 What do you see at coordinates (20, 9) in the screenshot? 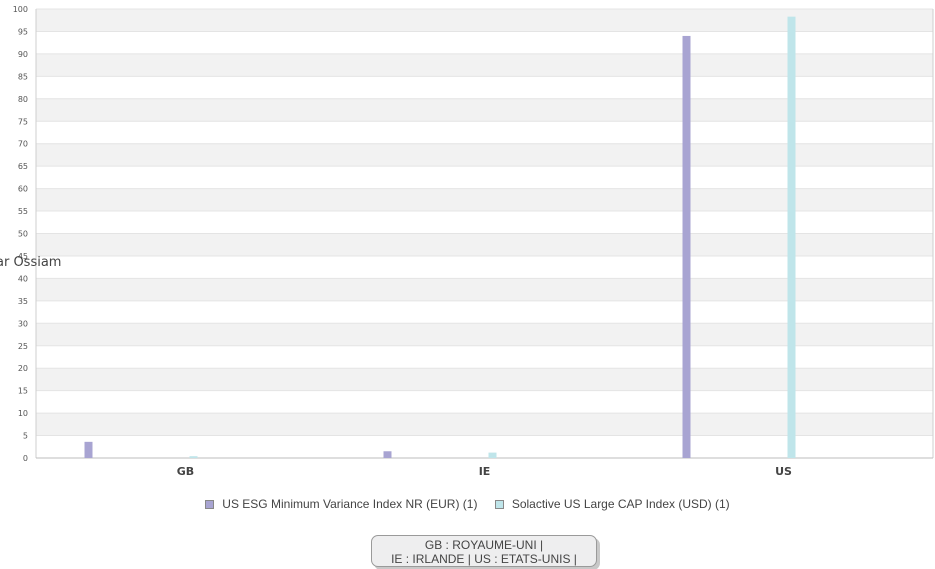
I see `y-tick-label: 100` at bounding box center [20, 9].